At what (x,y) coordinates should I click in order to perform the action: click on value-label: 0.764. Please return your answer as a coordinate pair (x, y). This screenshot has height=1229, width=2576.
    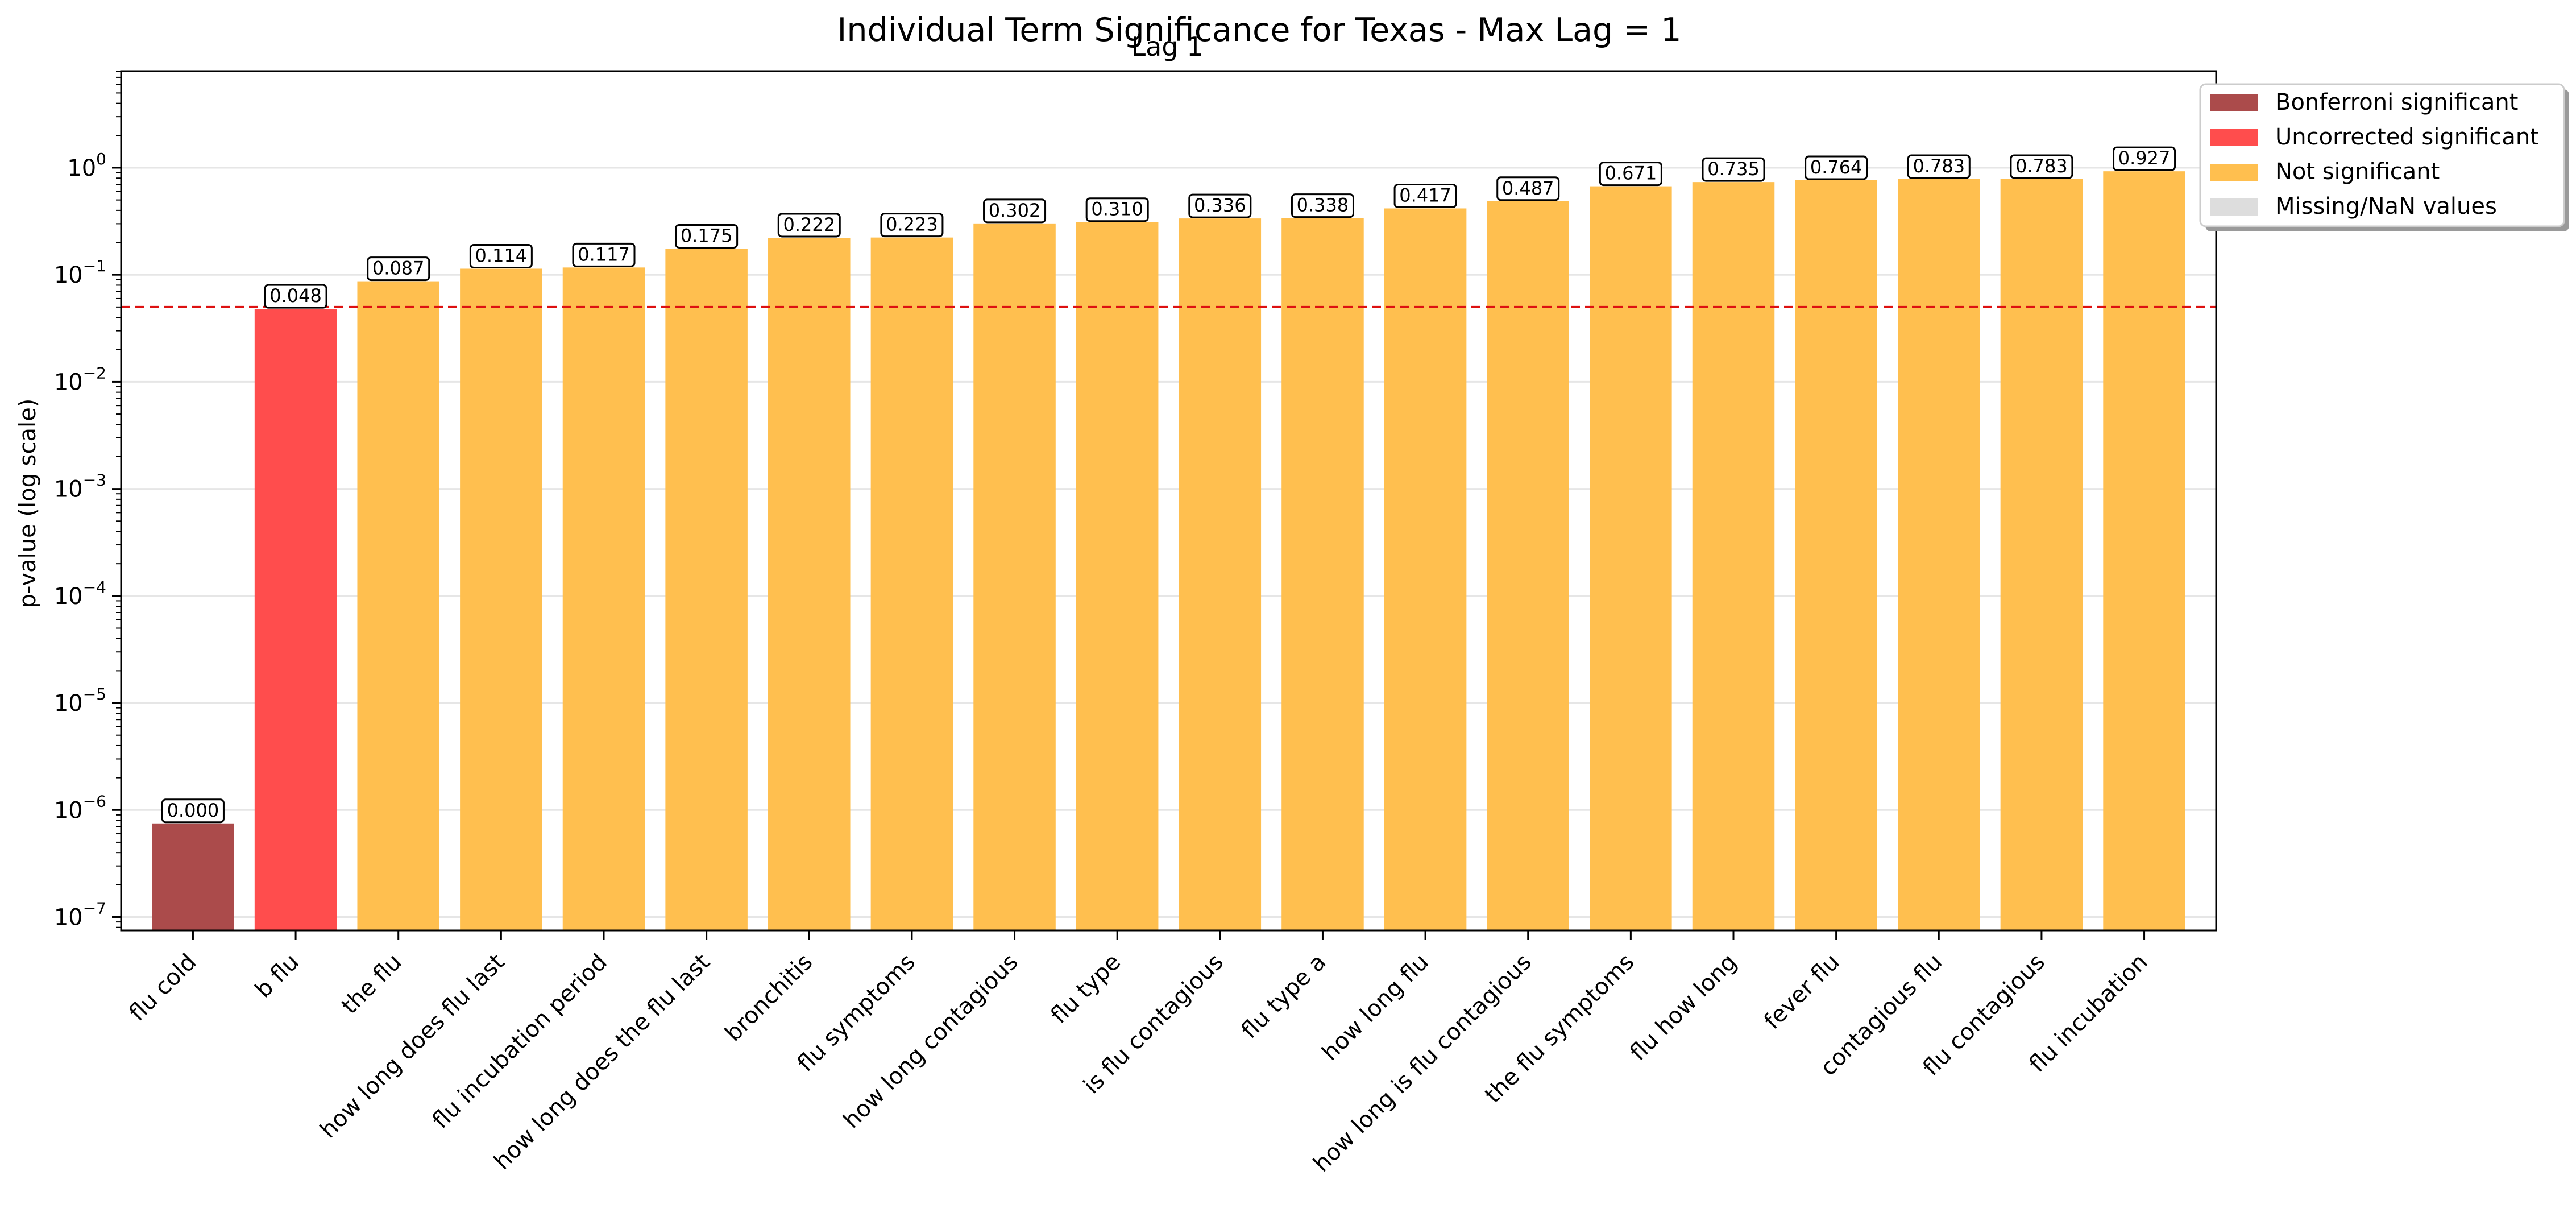
    Looking at the image, I should click on (1836, 167).